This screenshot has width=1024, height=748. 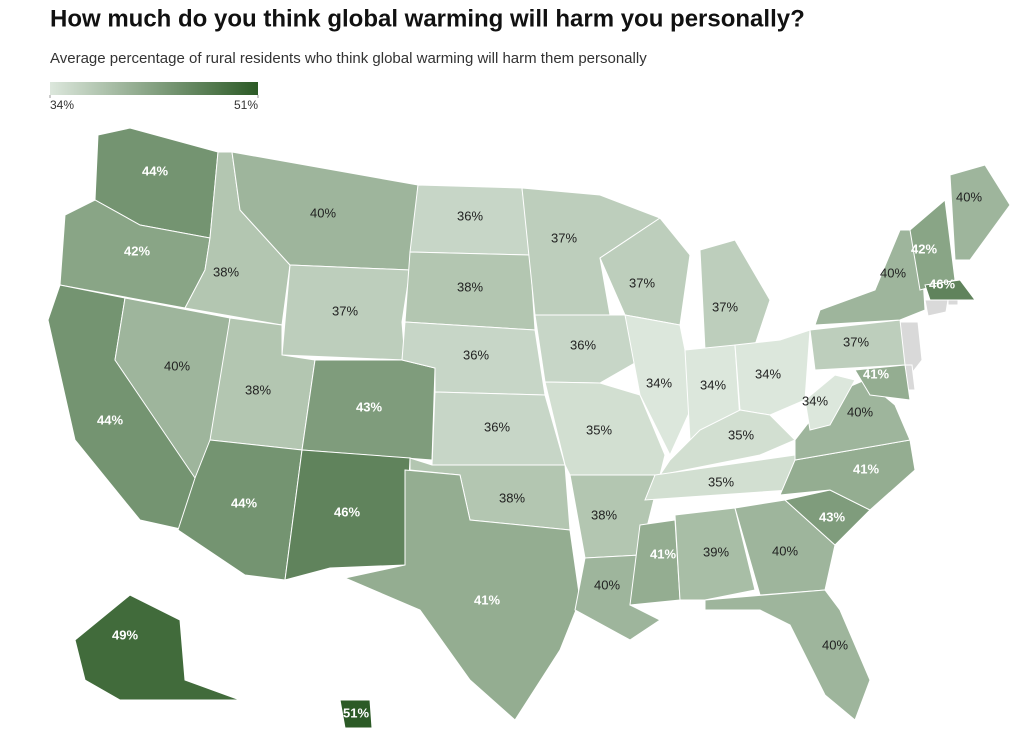 I want to click on no-data-state, so click(x=936, y=308).